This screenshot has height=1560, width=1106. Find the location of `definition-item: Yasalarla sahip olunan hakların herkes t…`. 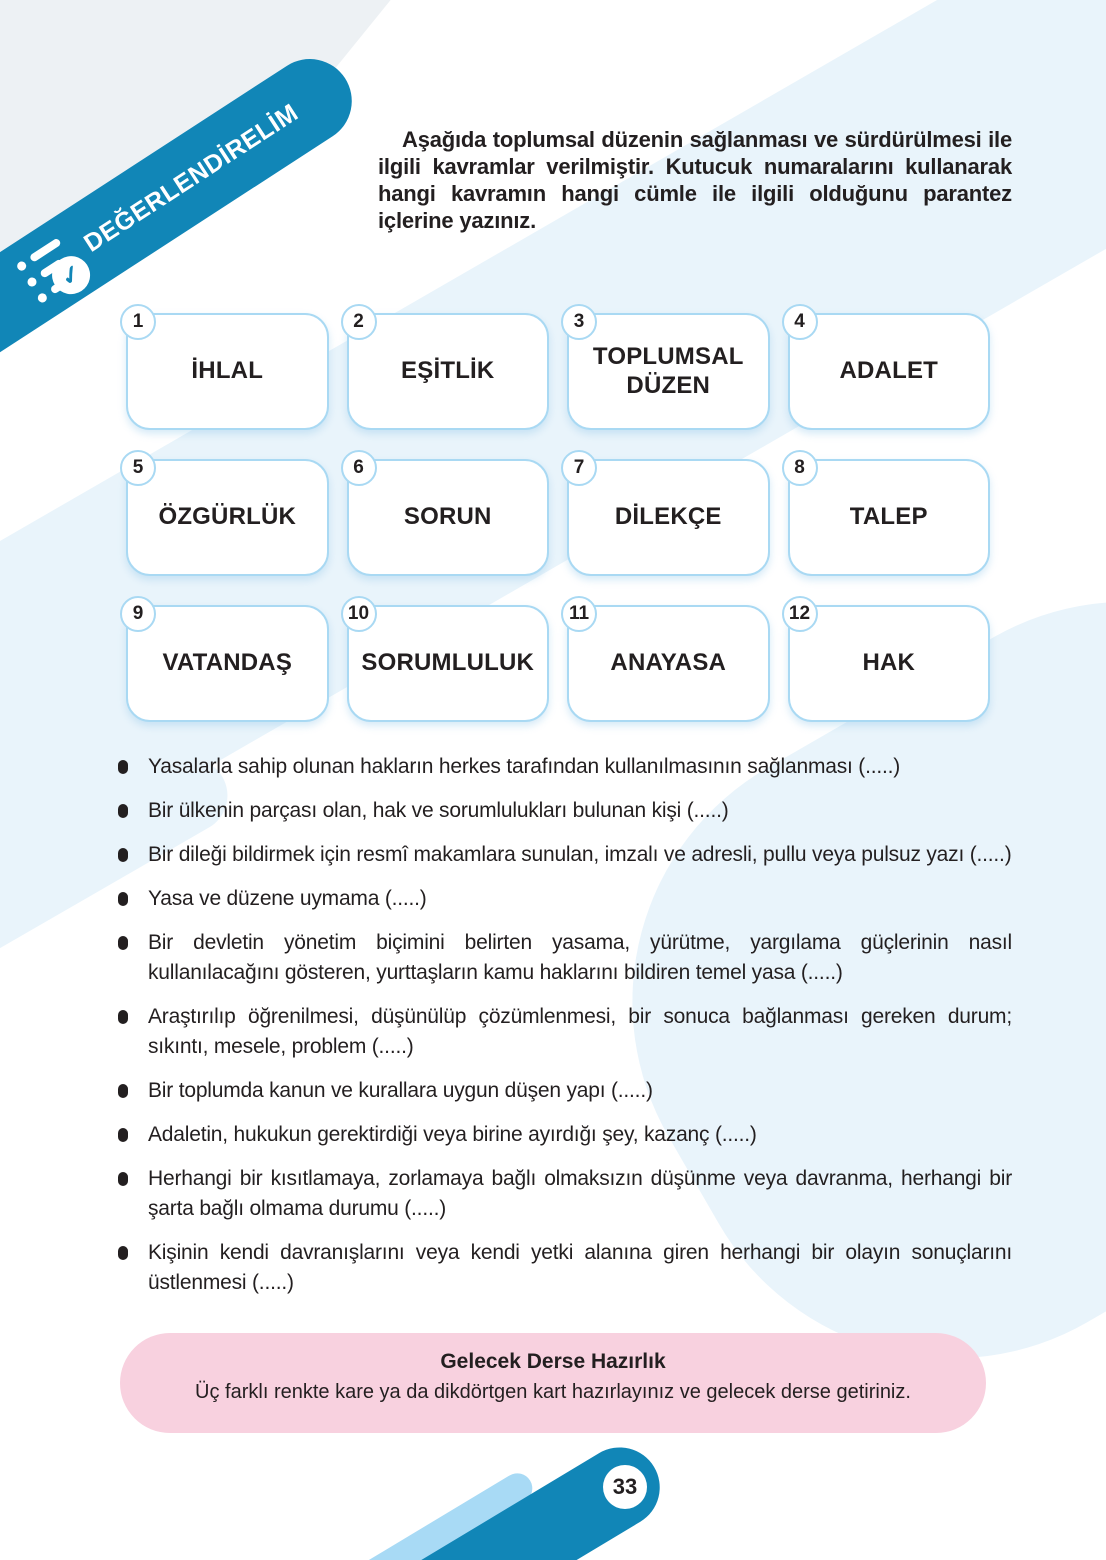

definition-item: Yasalarla sahip olunan hakların herkes t… is located at coordinates (565, 767).